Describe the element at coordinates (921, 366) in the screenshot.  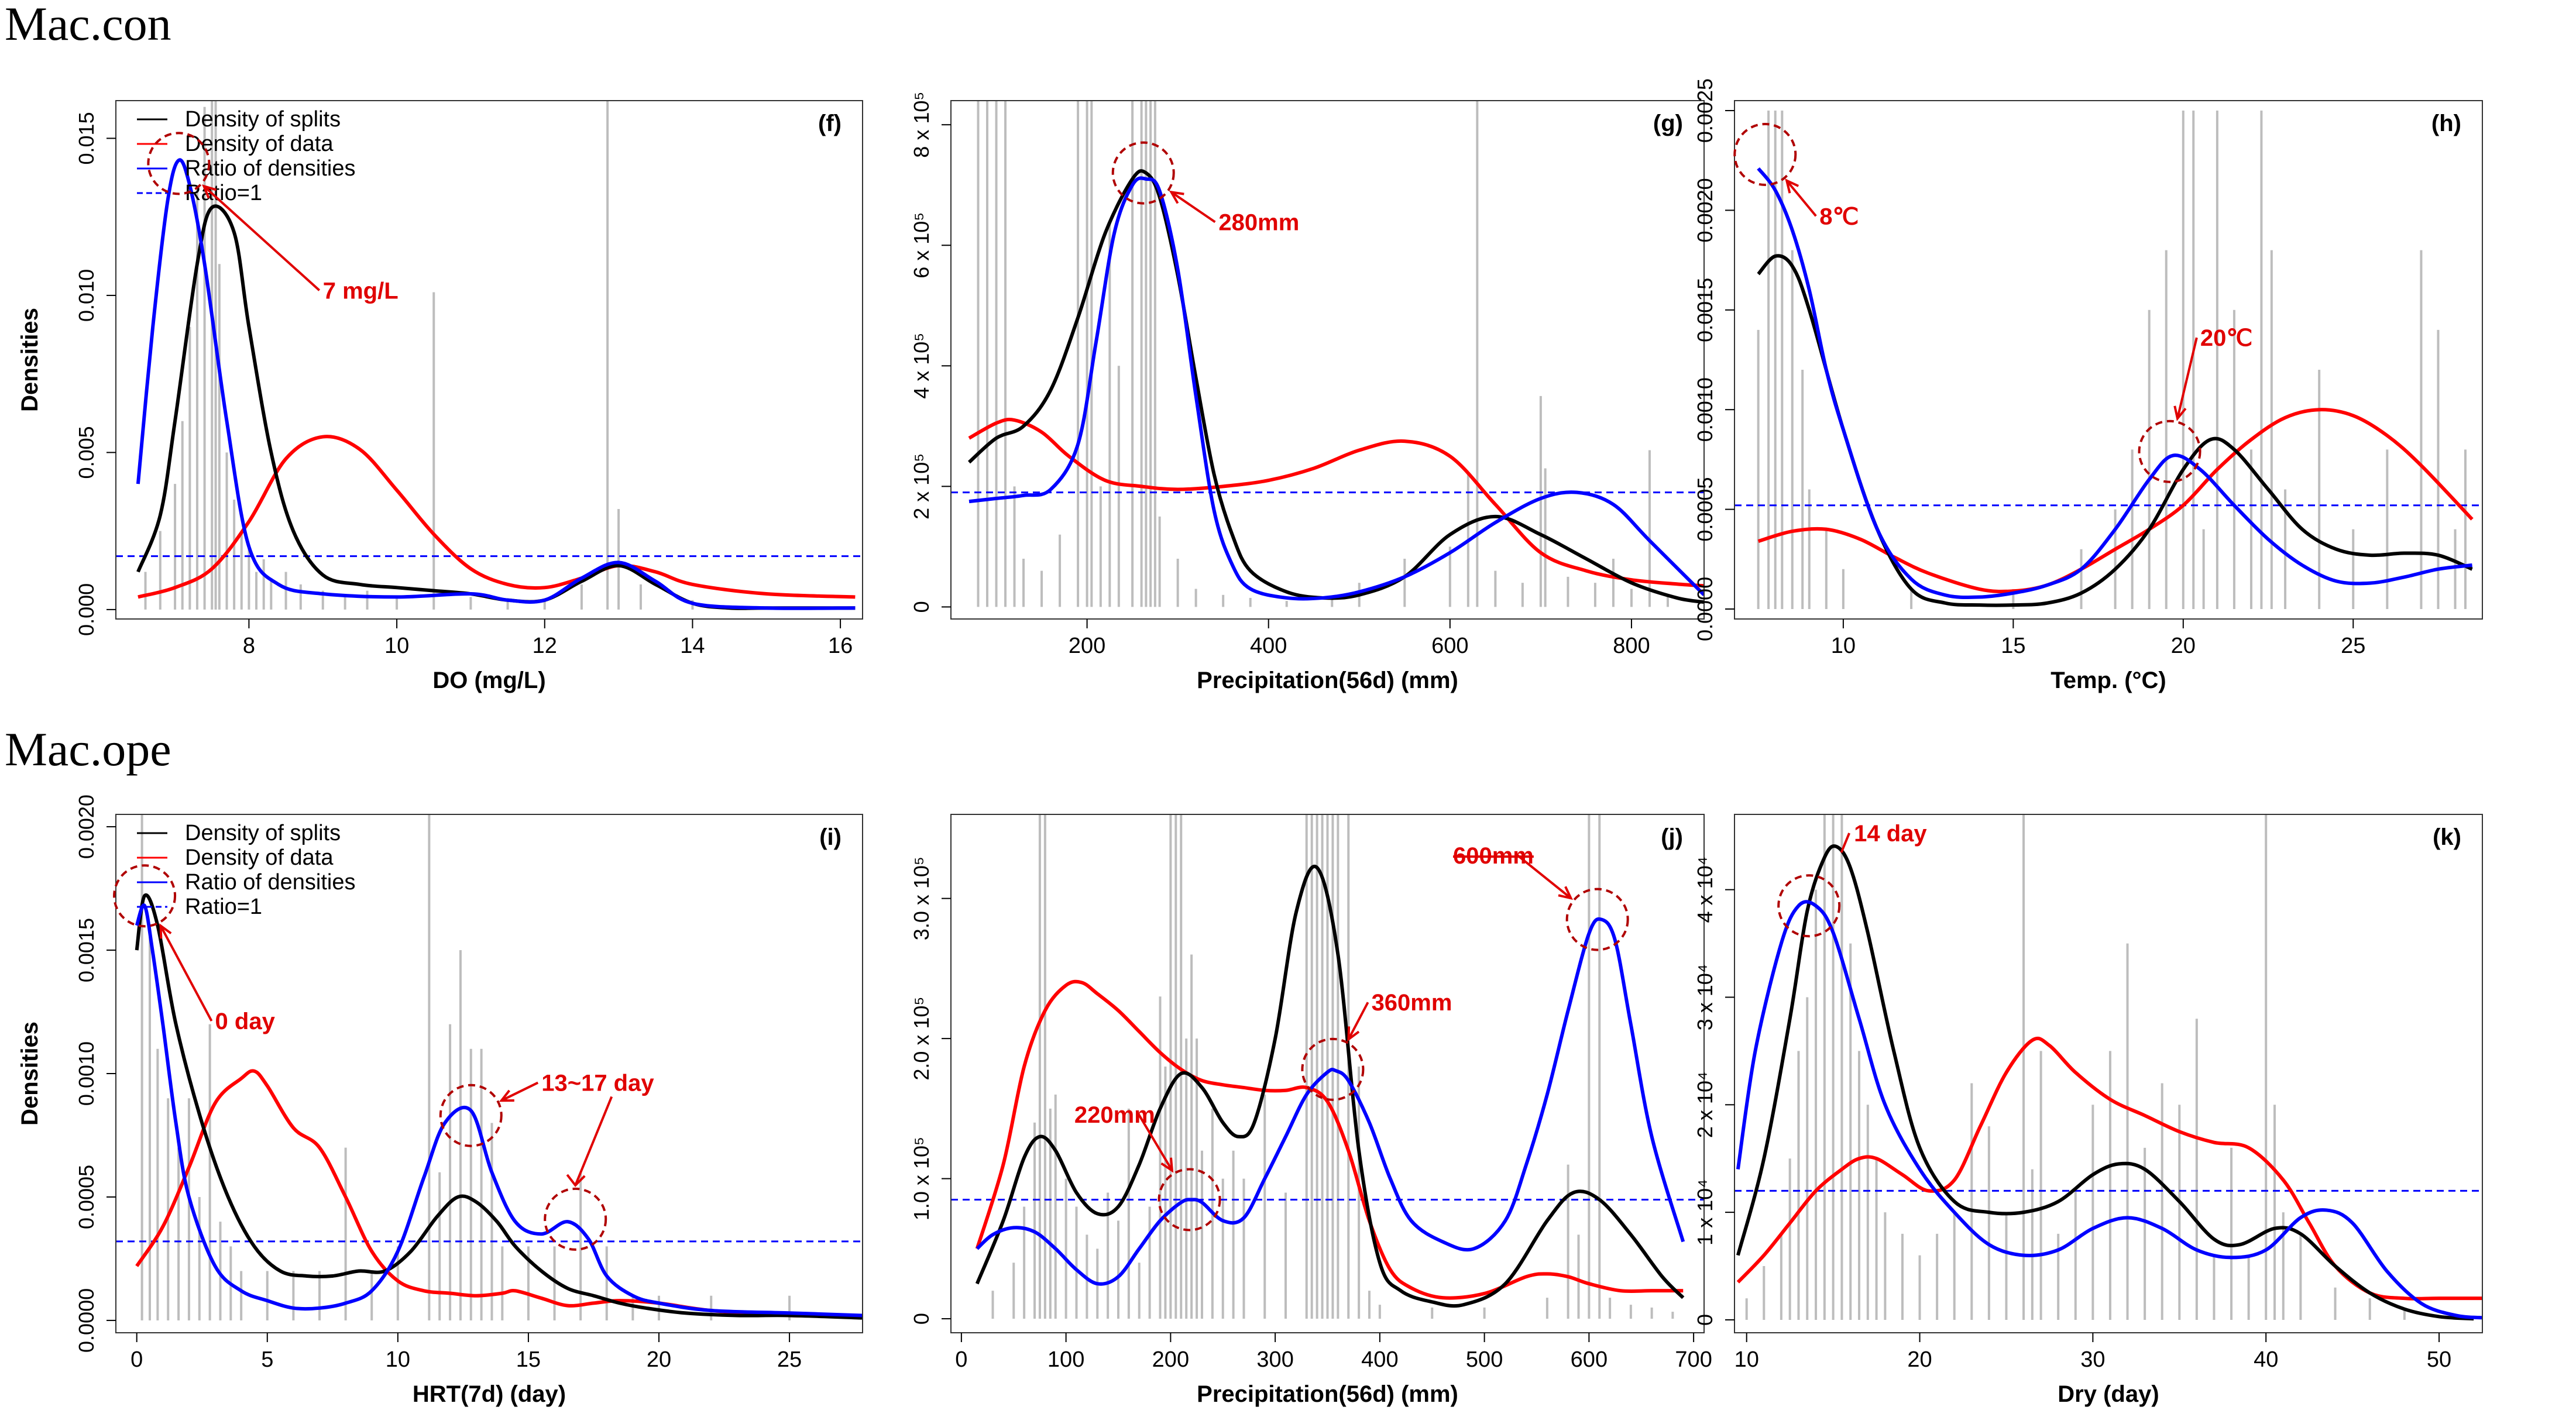
I see `y-tick-label: 4 x 10⁵` at that location.